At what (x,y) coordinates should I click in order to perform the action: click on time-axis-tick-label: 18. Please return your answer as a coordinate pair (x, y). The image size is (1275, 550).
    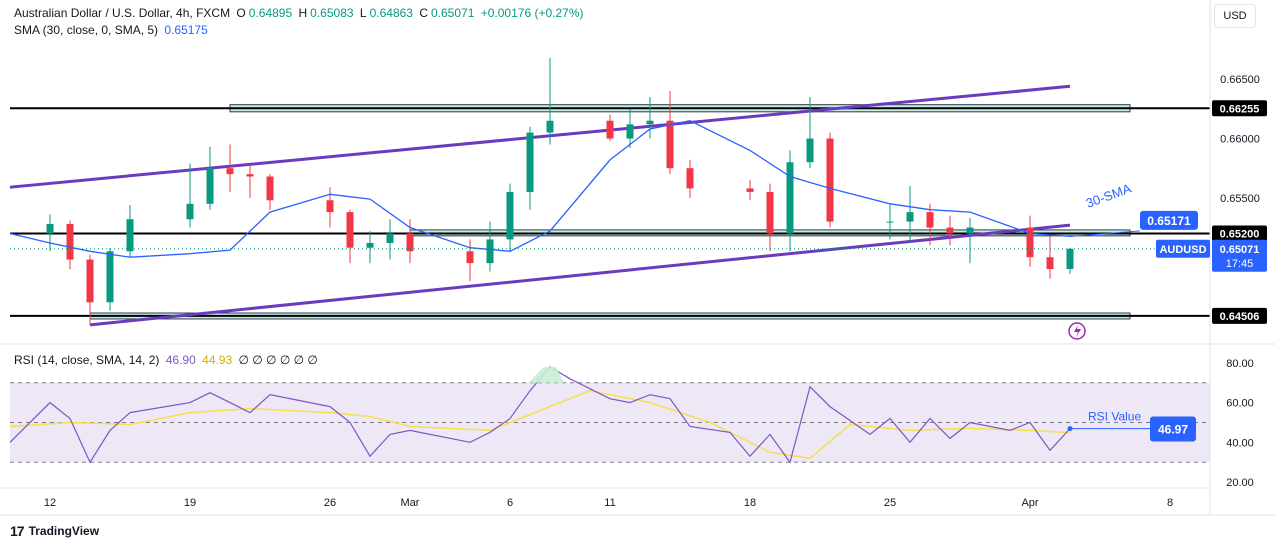
    Looking at the image, I should click on (750, 503).